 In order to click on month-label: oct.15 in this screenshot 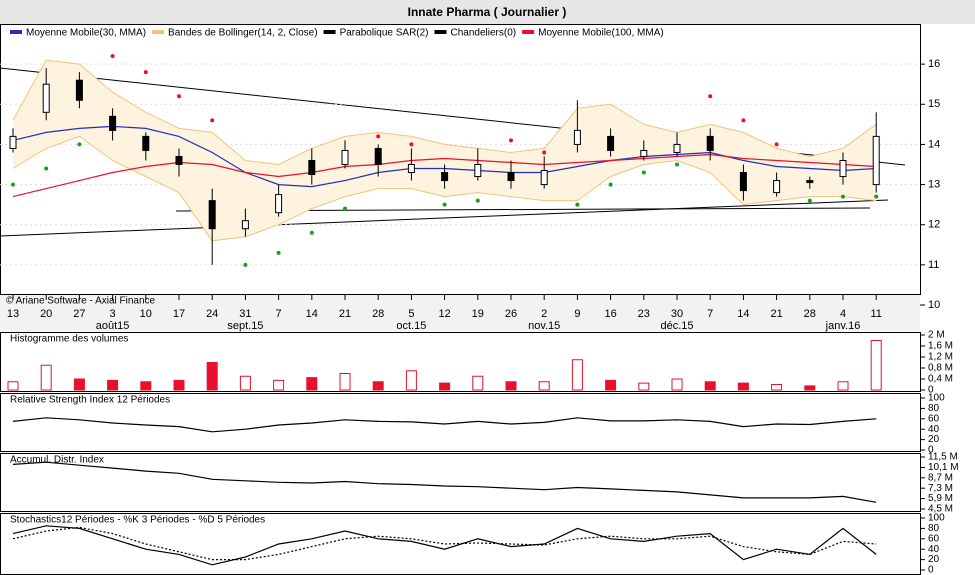, I will do `click(411, 326)`.